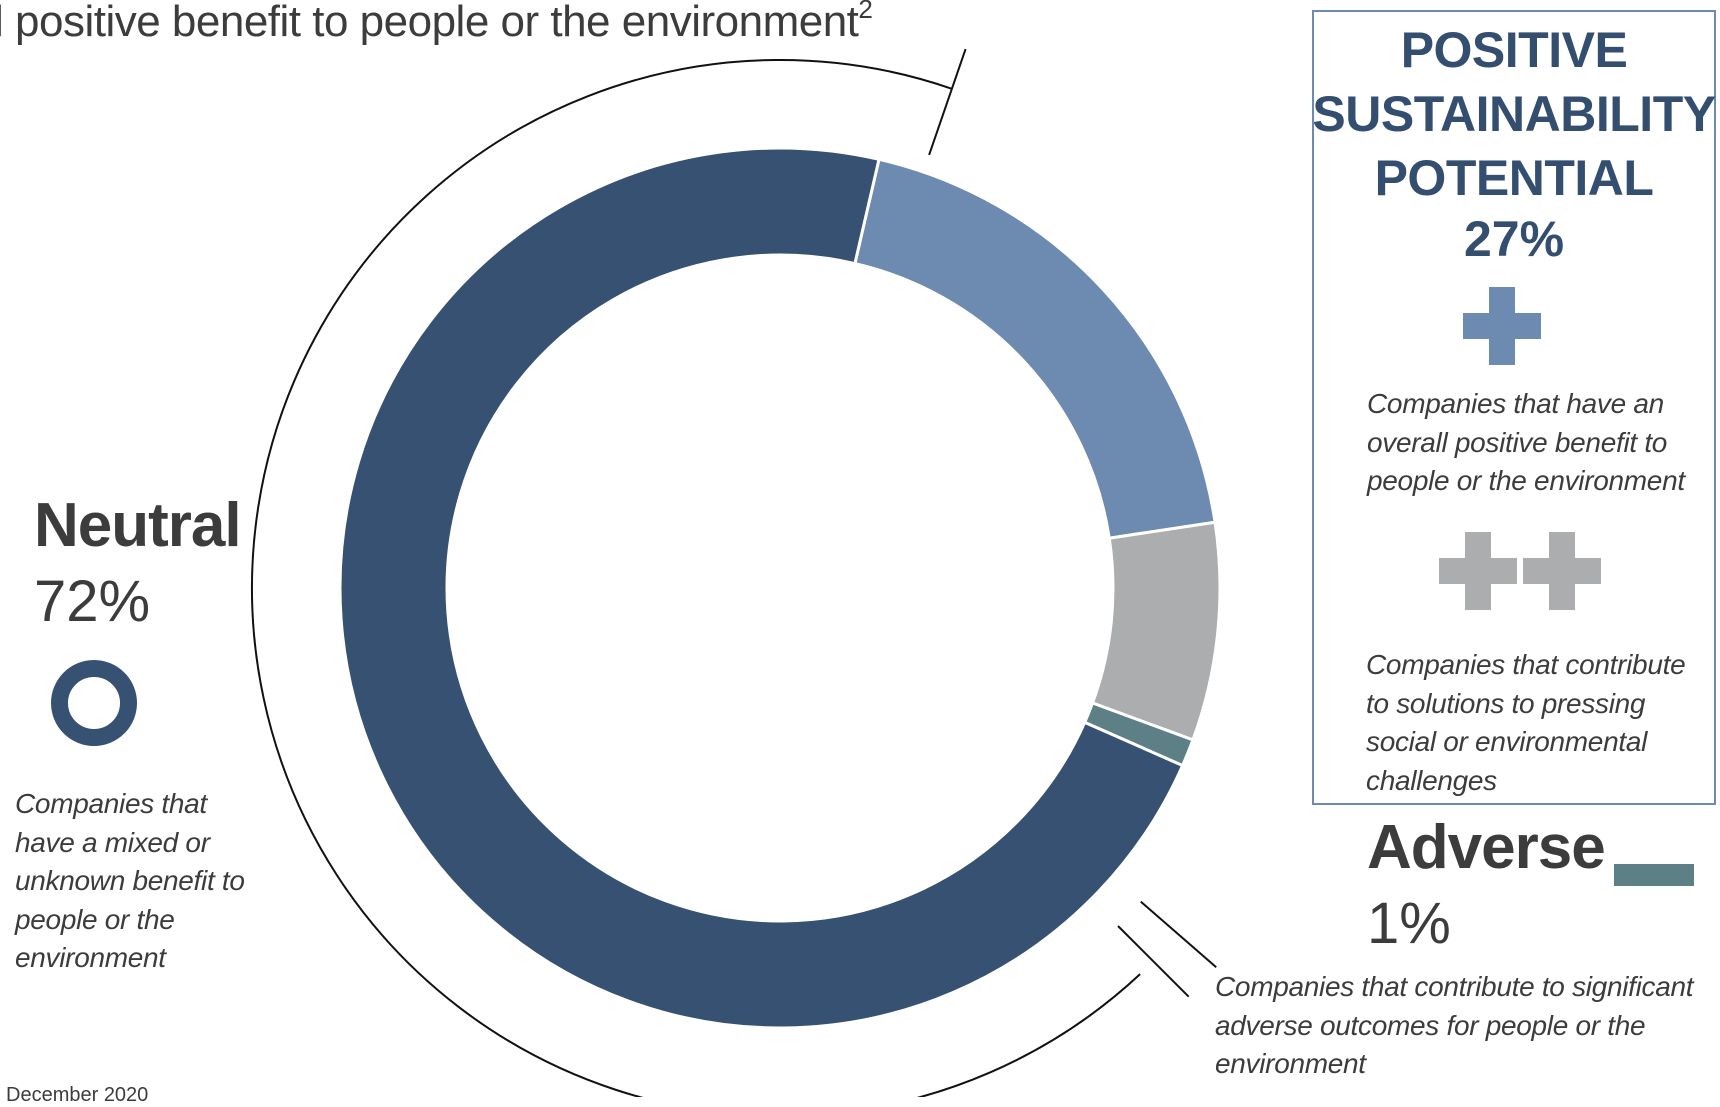  I want to click on positive-title: POSITIVE SUSTAINABILITY POTENTIAL, so click(1514, 114).